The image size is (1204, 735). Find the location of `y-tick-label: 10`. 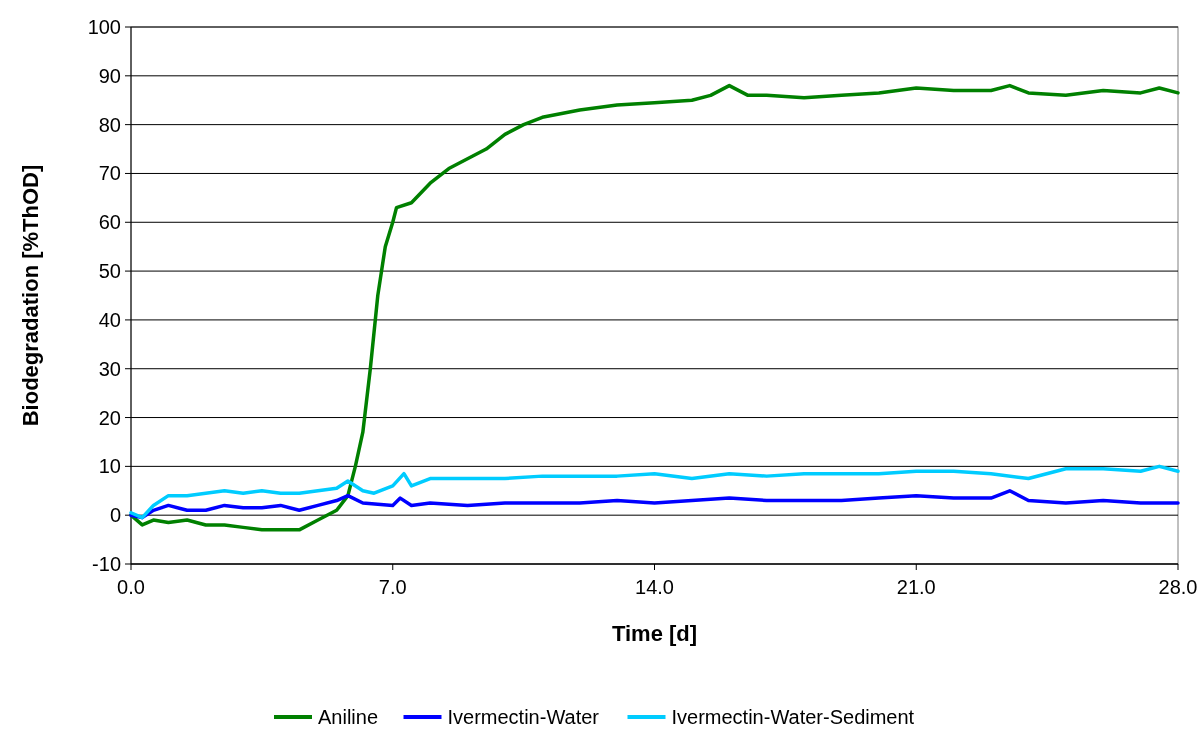

y-tick-label: 10 is located at coordinates (109, 466).